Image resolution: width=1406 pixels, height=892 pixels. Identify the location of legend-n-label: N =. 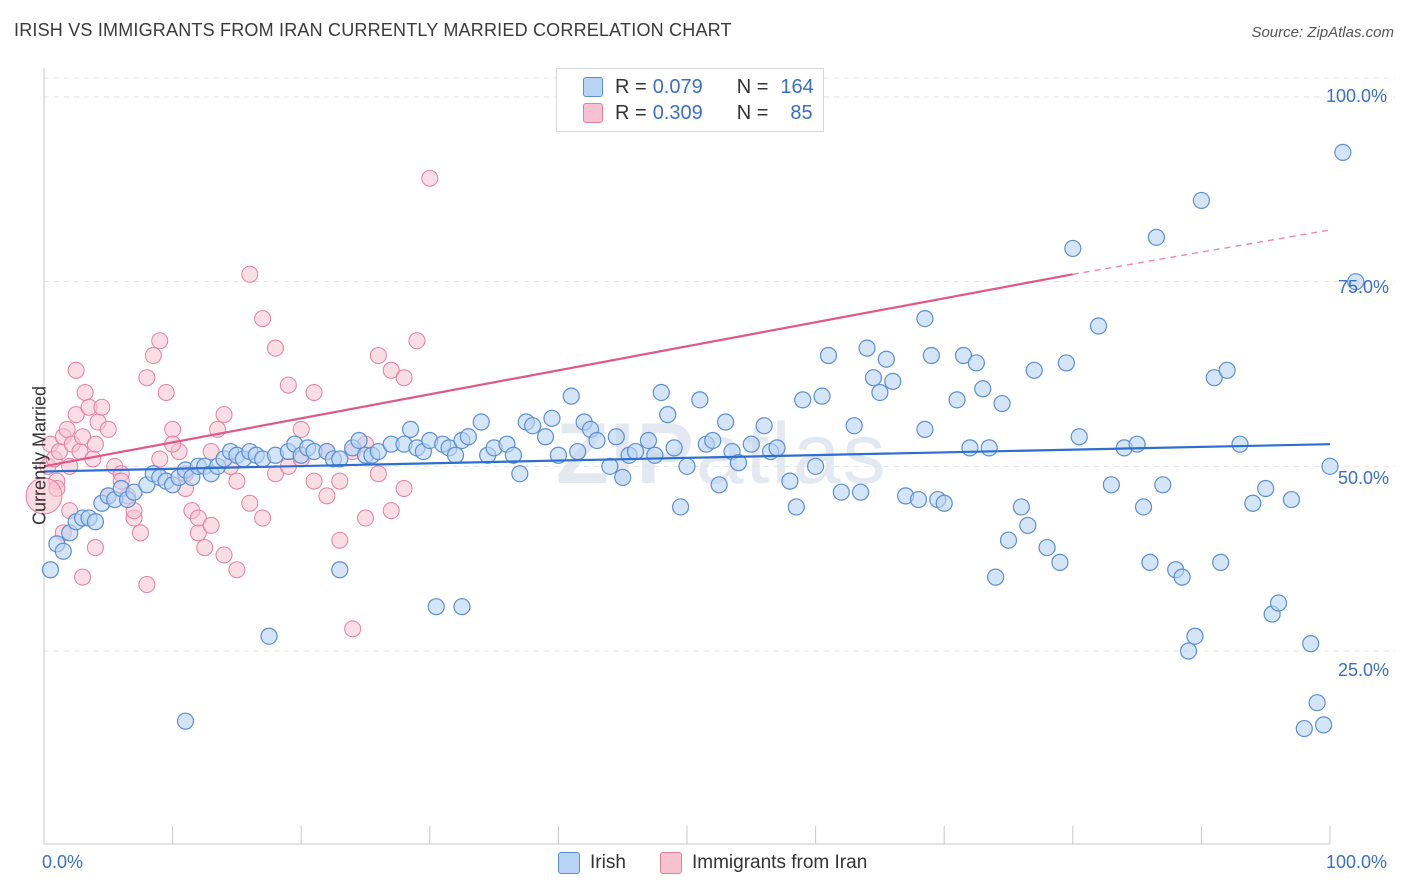
(752, 112).